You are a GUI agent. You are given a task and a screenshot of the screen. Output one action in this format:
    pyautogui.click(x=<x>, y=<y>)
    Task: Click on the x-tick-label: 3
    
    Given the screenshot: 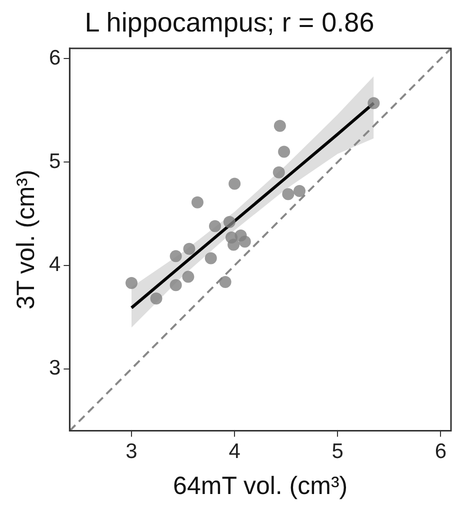 What is the action you would take?
    pyautogui.click(x=132, y=452)
    